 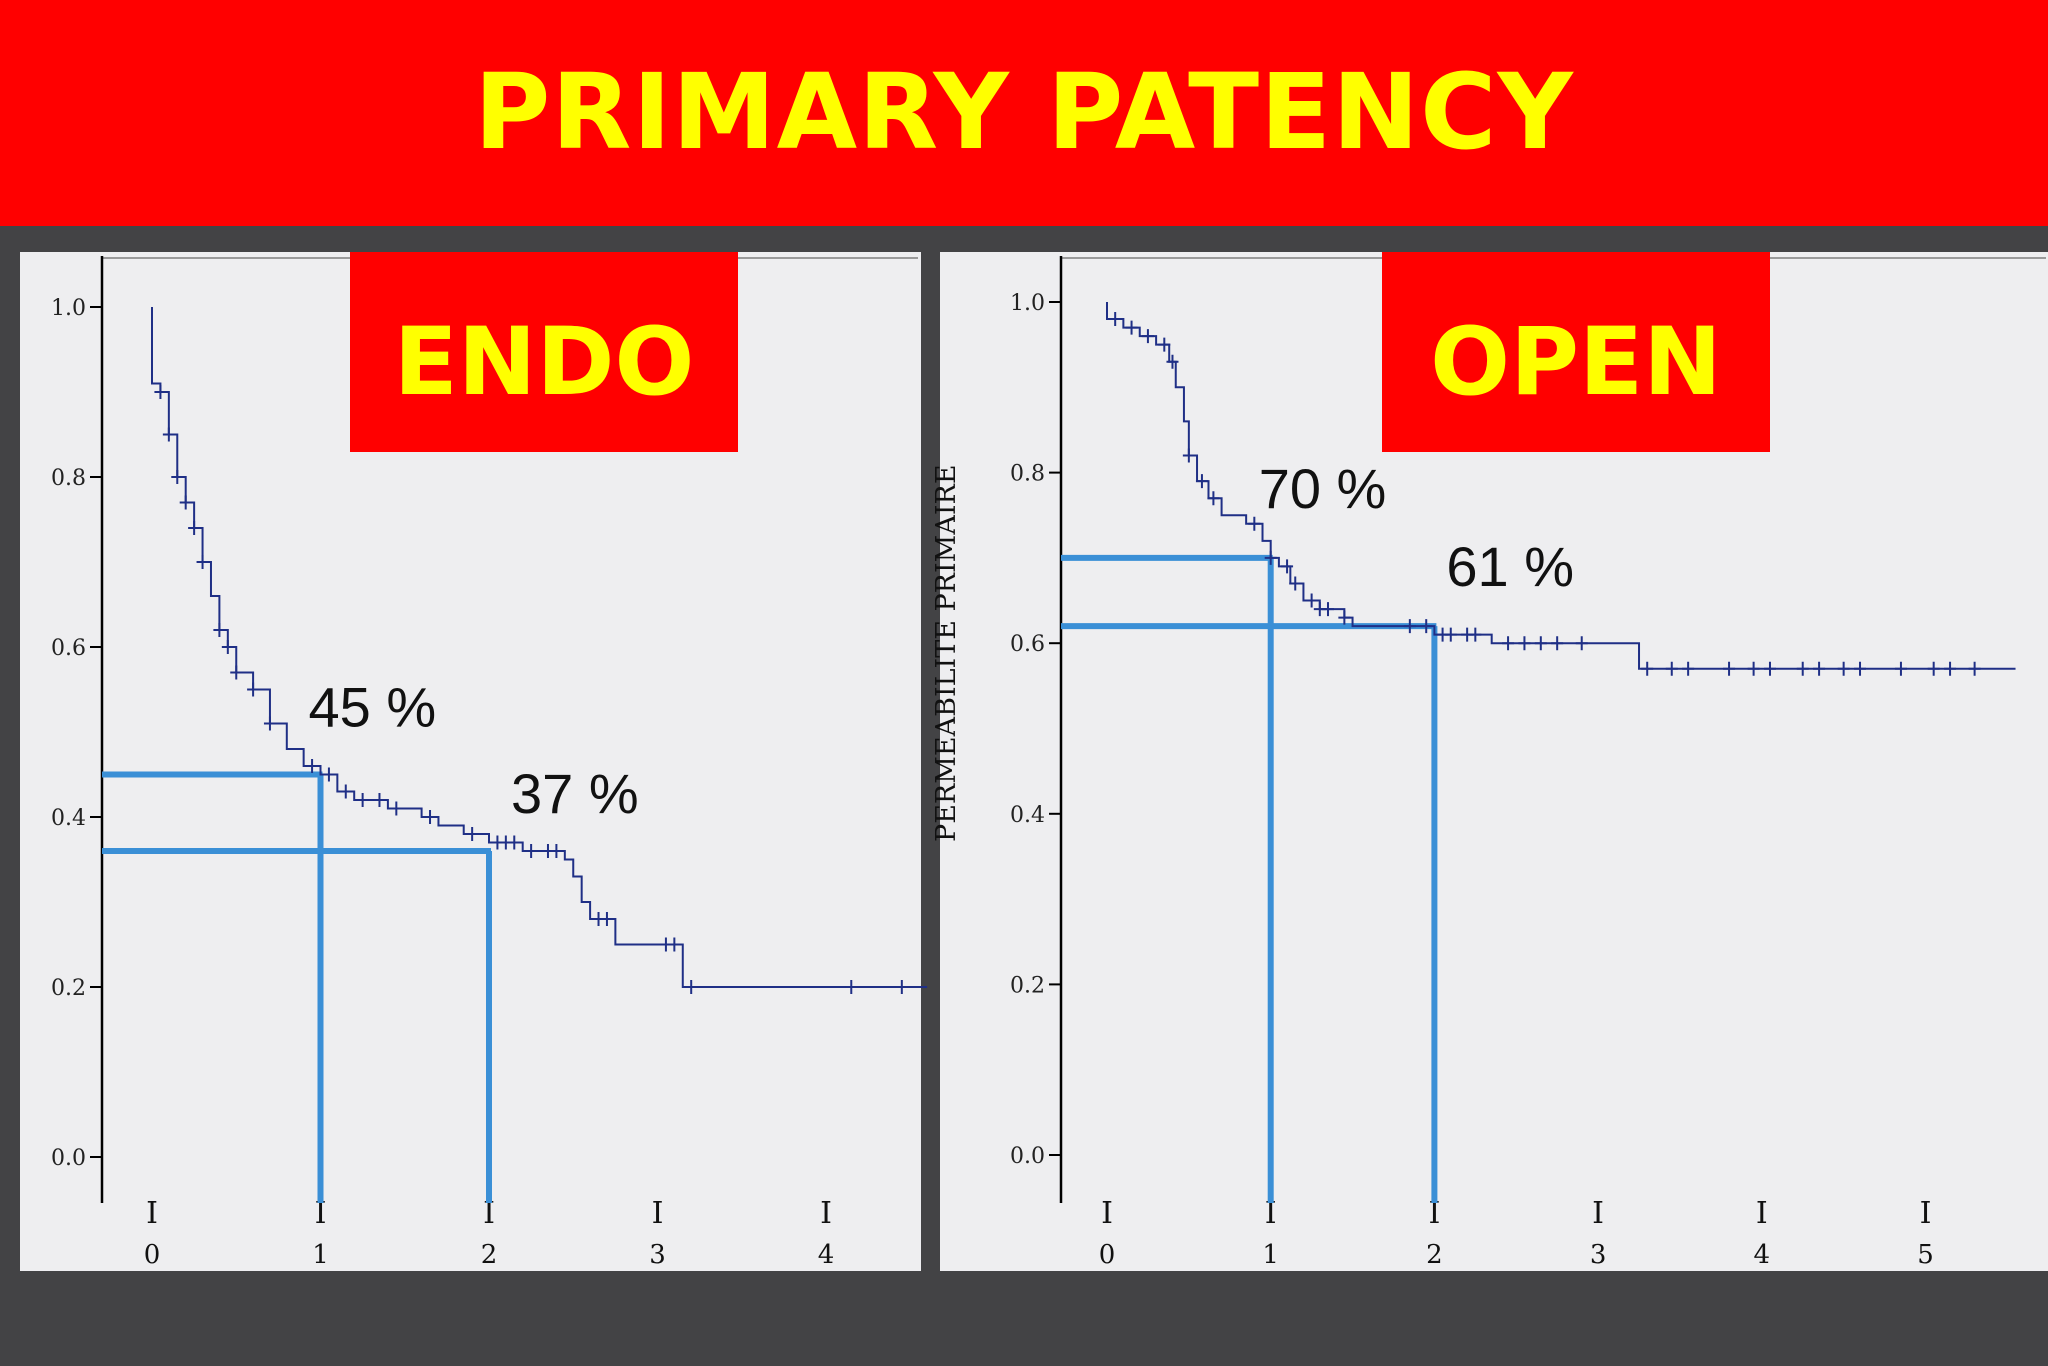 I want to click on annotation-label-endo: 45 %, so click(x=373, y=707).